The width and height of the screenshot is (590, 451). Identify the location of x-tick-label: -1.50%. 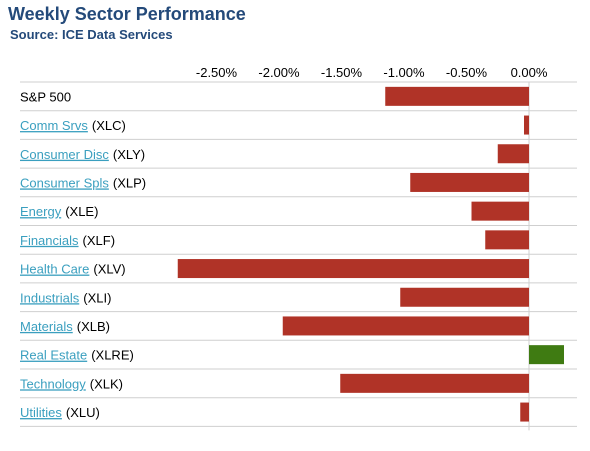
(342, 72).